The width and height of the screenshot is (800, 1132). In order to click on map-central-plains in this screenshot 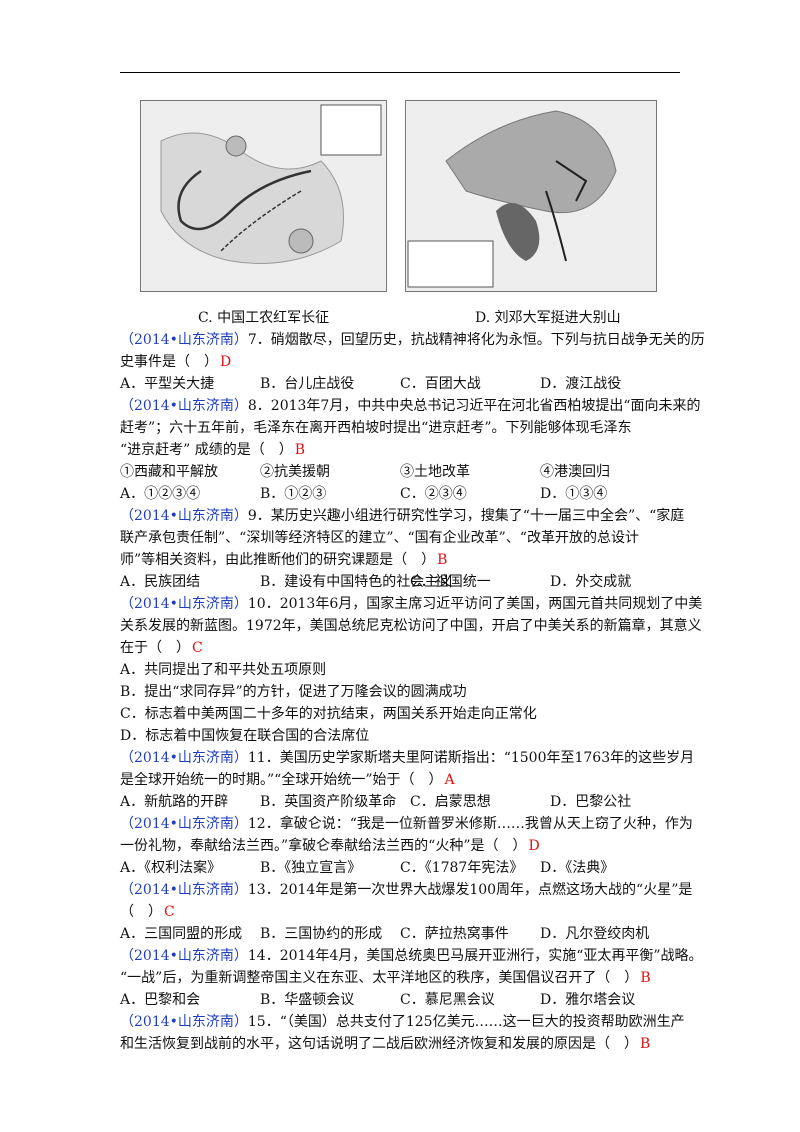, I will do `click(531, 196)`.